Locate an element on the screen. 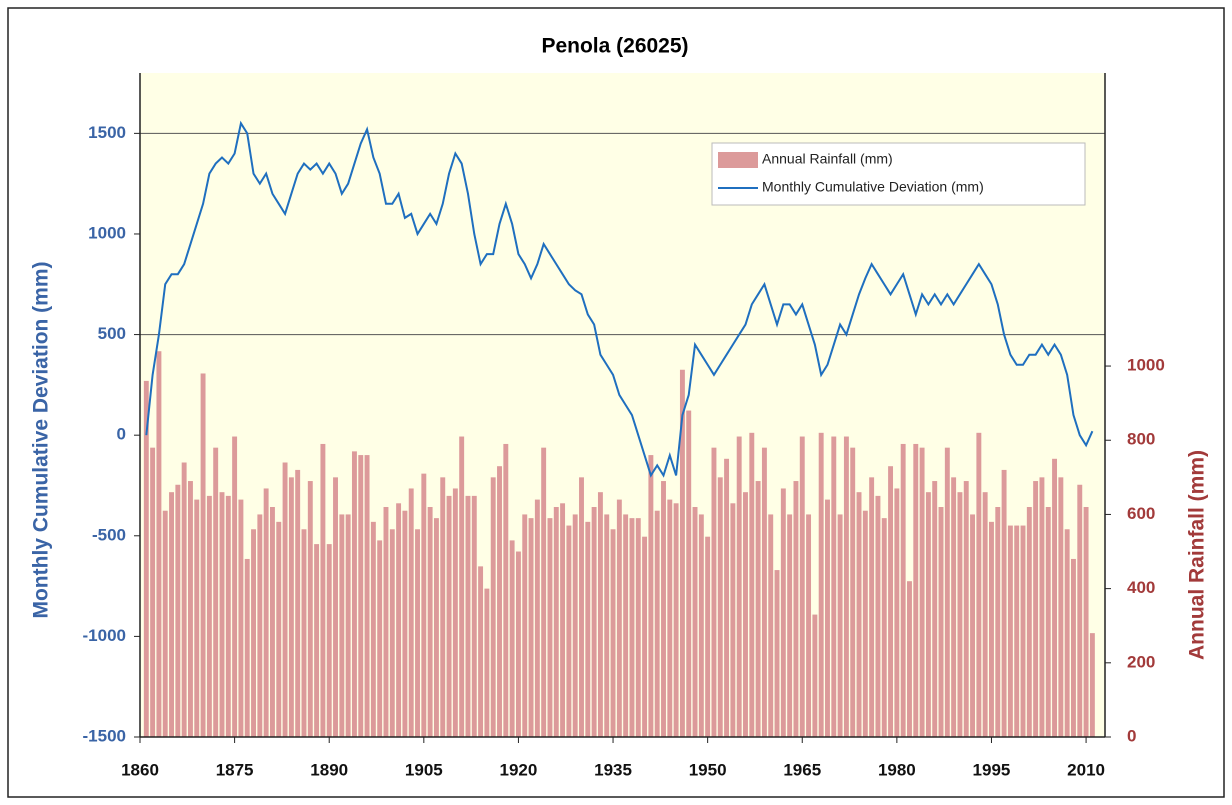 Image resolution: width=1232 pixels, height=805 pixels. y2-tick-label: 1000 is located at coordinates (1146, 365).